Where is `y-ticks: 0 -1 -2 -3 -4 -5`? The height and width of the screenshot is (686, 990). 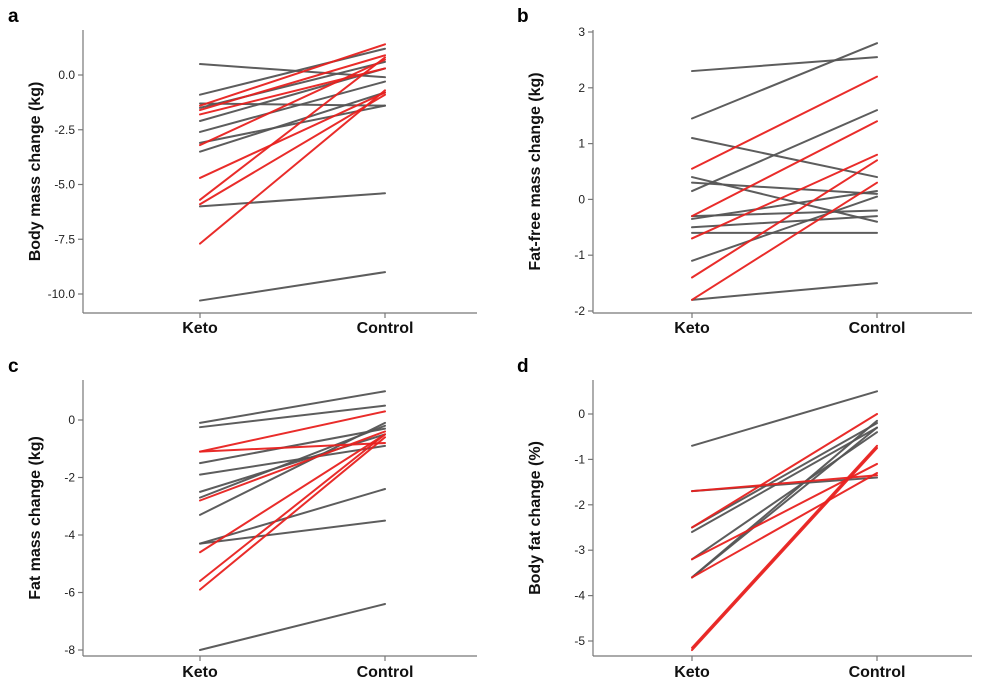 y-ticks: 0 -1 -2 -3 -4 -5 is located at coordinates (583, 527).